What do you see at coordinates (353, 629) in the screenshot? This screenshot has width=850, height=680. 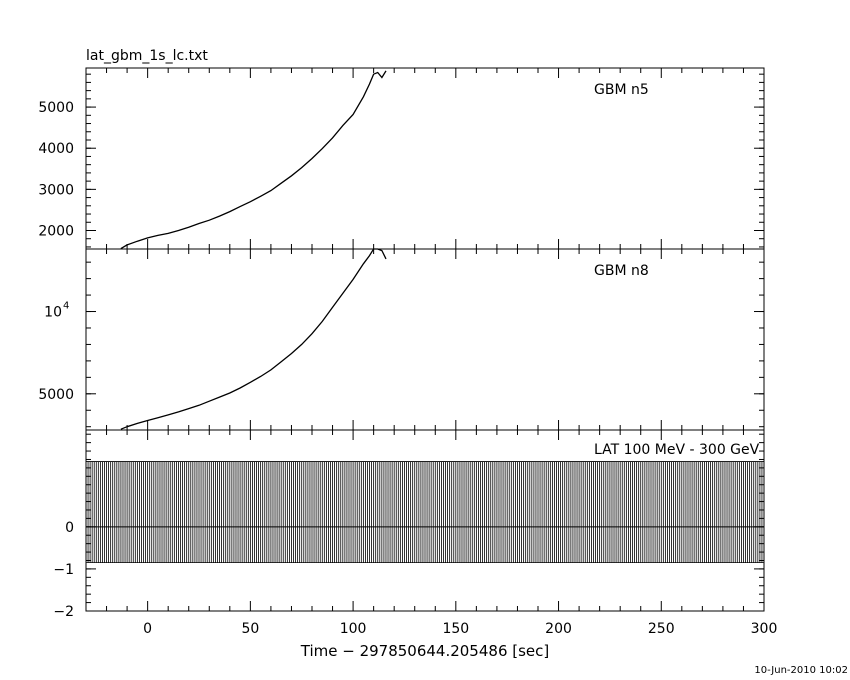 I see `x-tick-label: 100` at bounding box center [353, 629].